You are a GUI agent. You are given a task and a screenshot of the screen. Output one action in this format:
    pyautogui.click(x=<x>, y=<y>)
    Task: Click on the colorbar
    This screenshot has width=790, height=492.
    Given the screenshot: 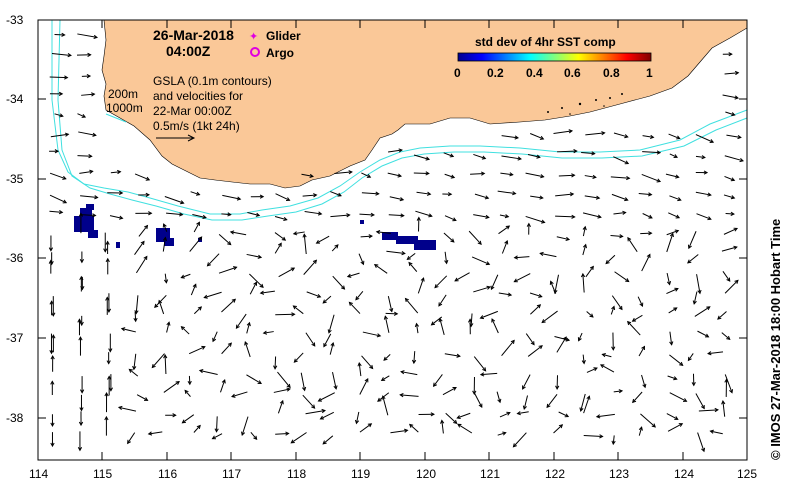 What is the action you would take?
    pyautogui.click(x=554, y=57)
    